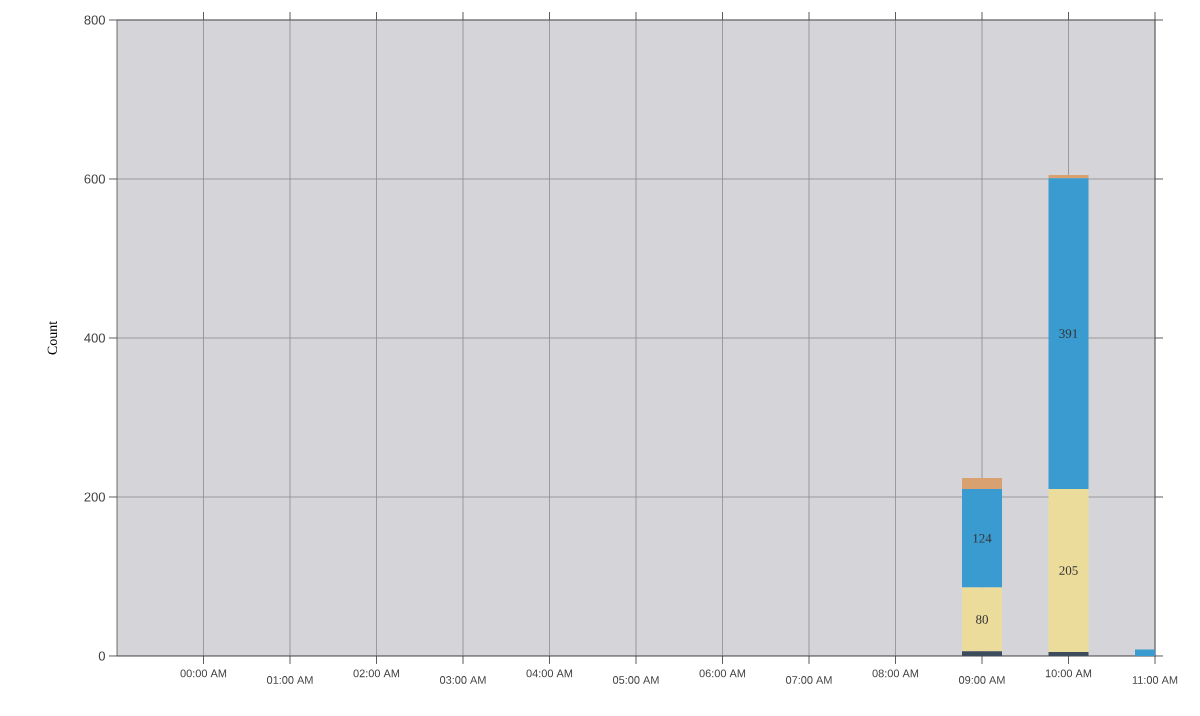 Image resolution: width=1200 pixels, height=716 pixels. I want to click on y-tick-label: 0, so click(101, 656).